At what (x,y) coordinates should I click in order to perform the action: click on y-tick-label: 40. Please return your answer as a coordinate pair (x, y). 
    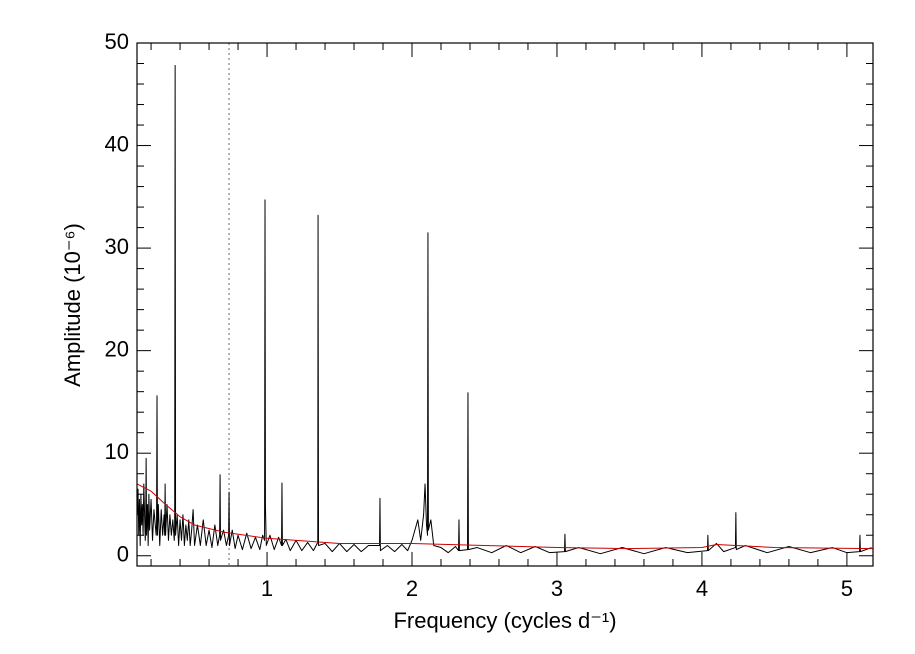
    Looking at the image, I should click on (117, 143).